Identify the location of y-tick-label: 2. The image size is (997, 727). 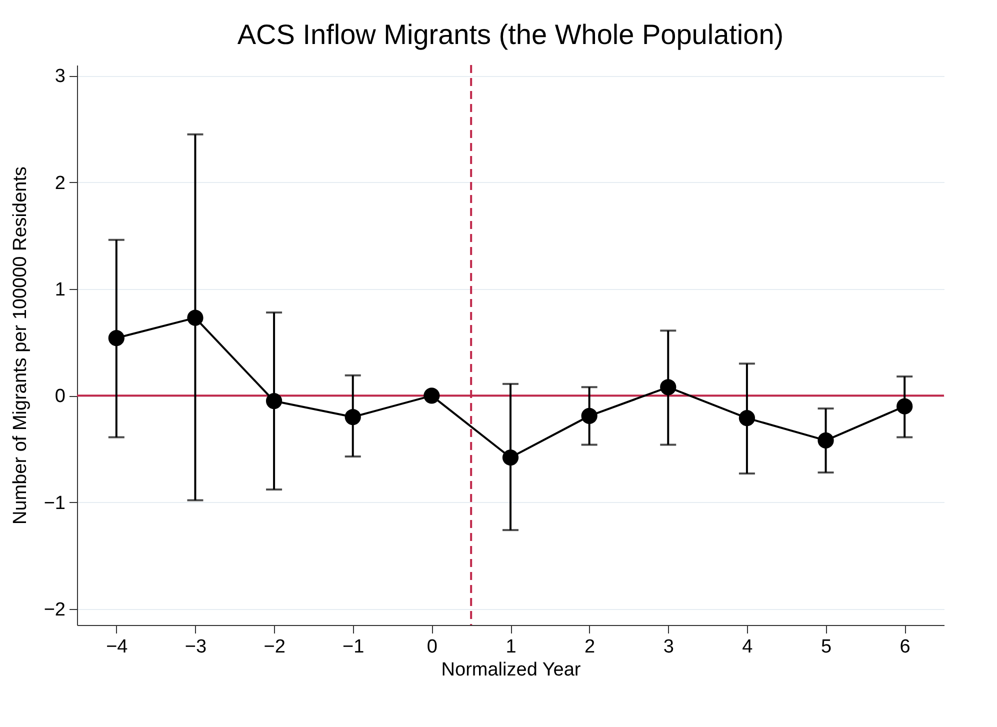
(60, 183).